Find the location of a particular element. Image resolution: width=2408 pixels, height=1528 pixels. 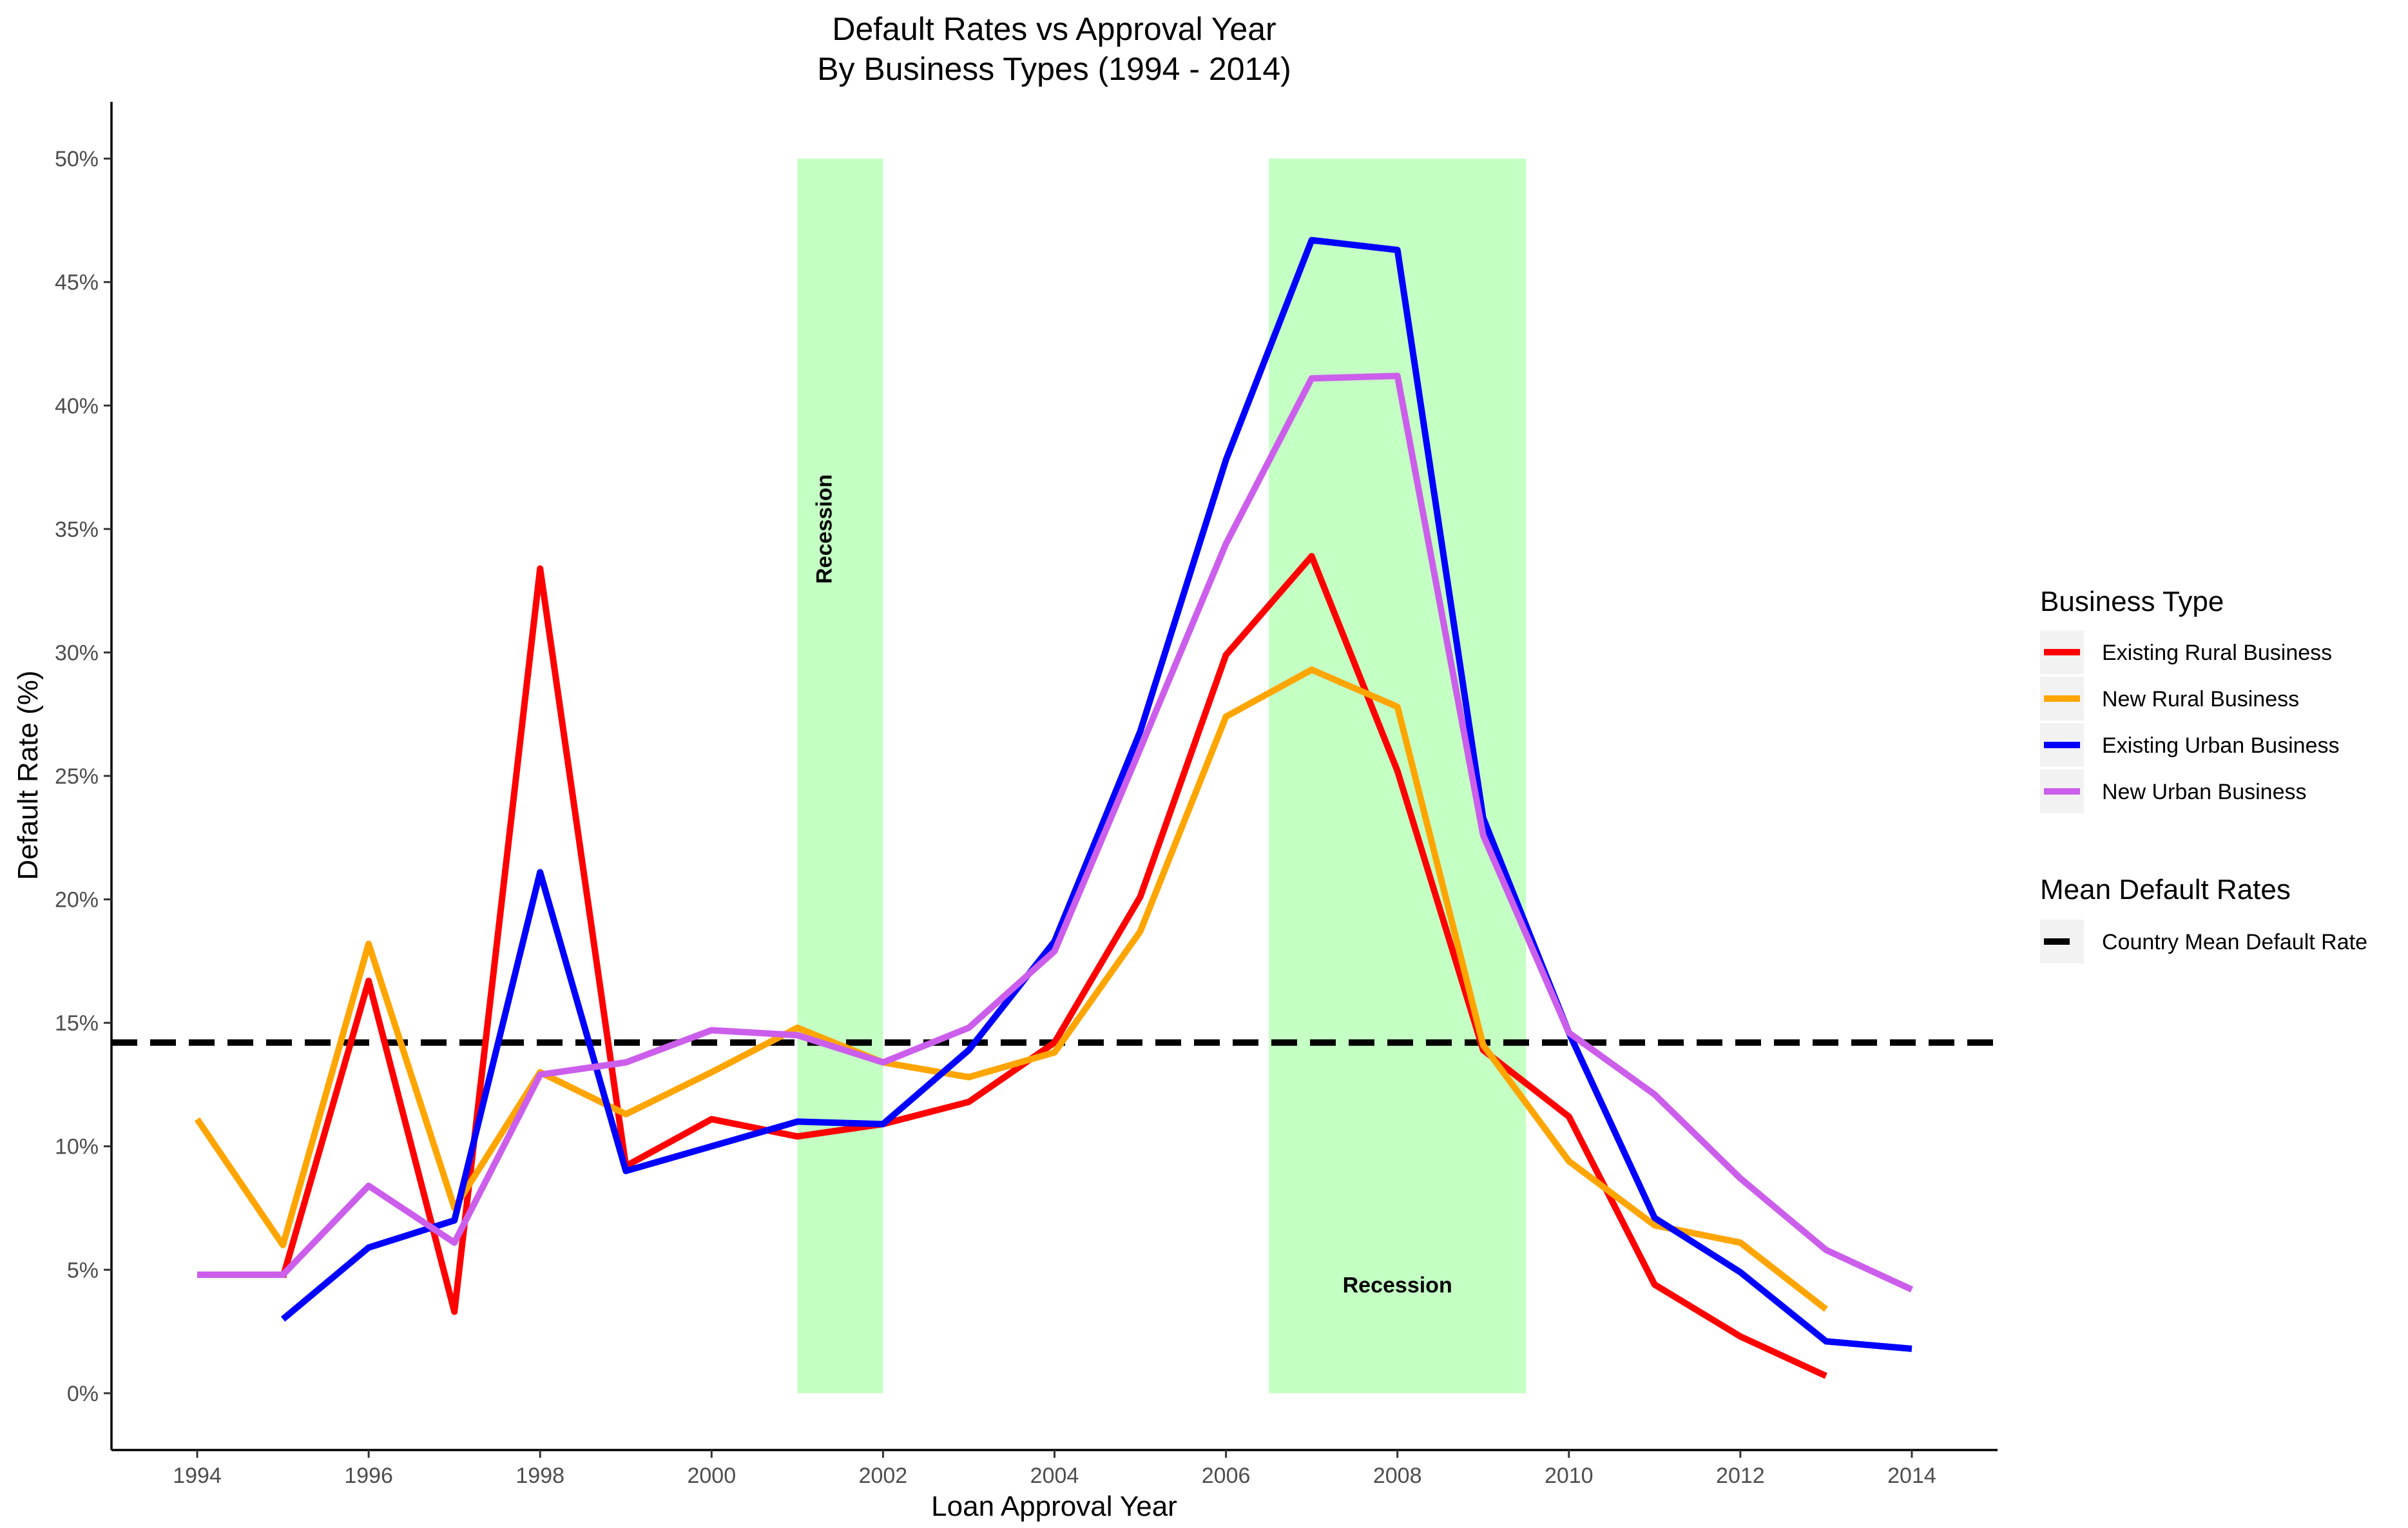

y-tick-label: 45% is located at coordinates (77, 283).